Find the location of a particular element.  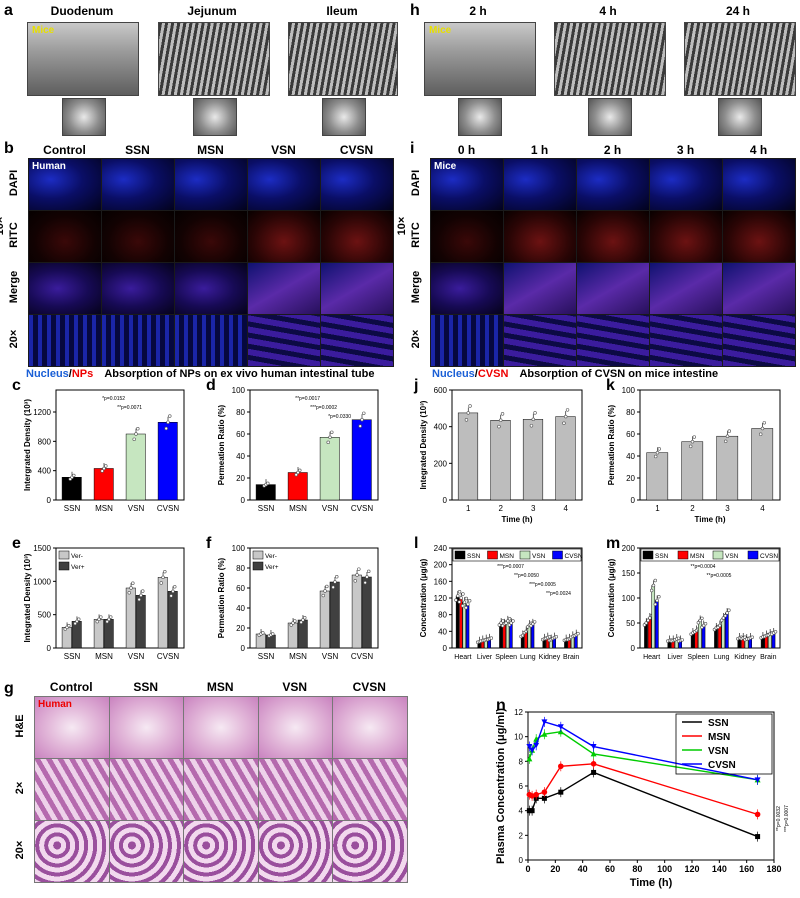

chart-e-xtick-label-0: SSN is located at coordinates (72, 656).